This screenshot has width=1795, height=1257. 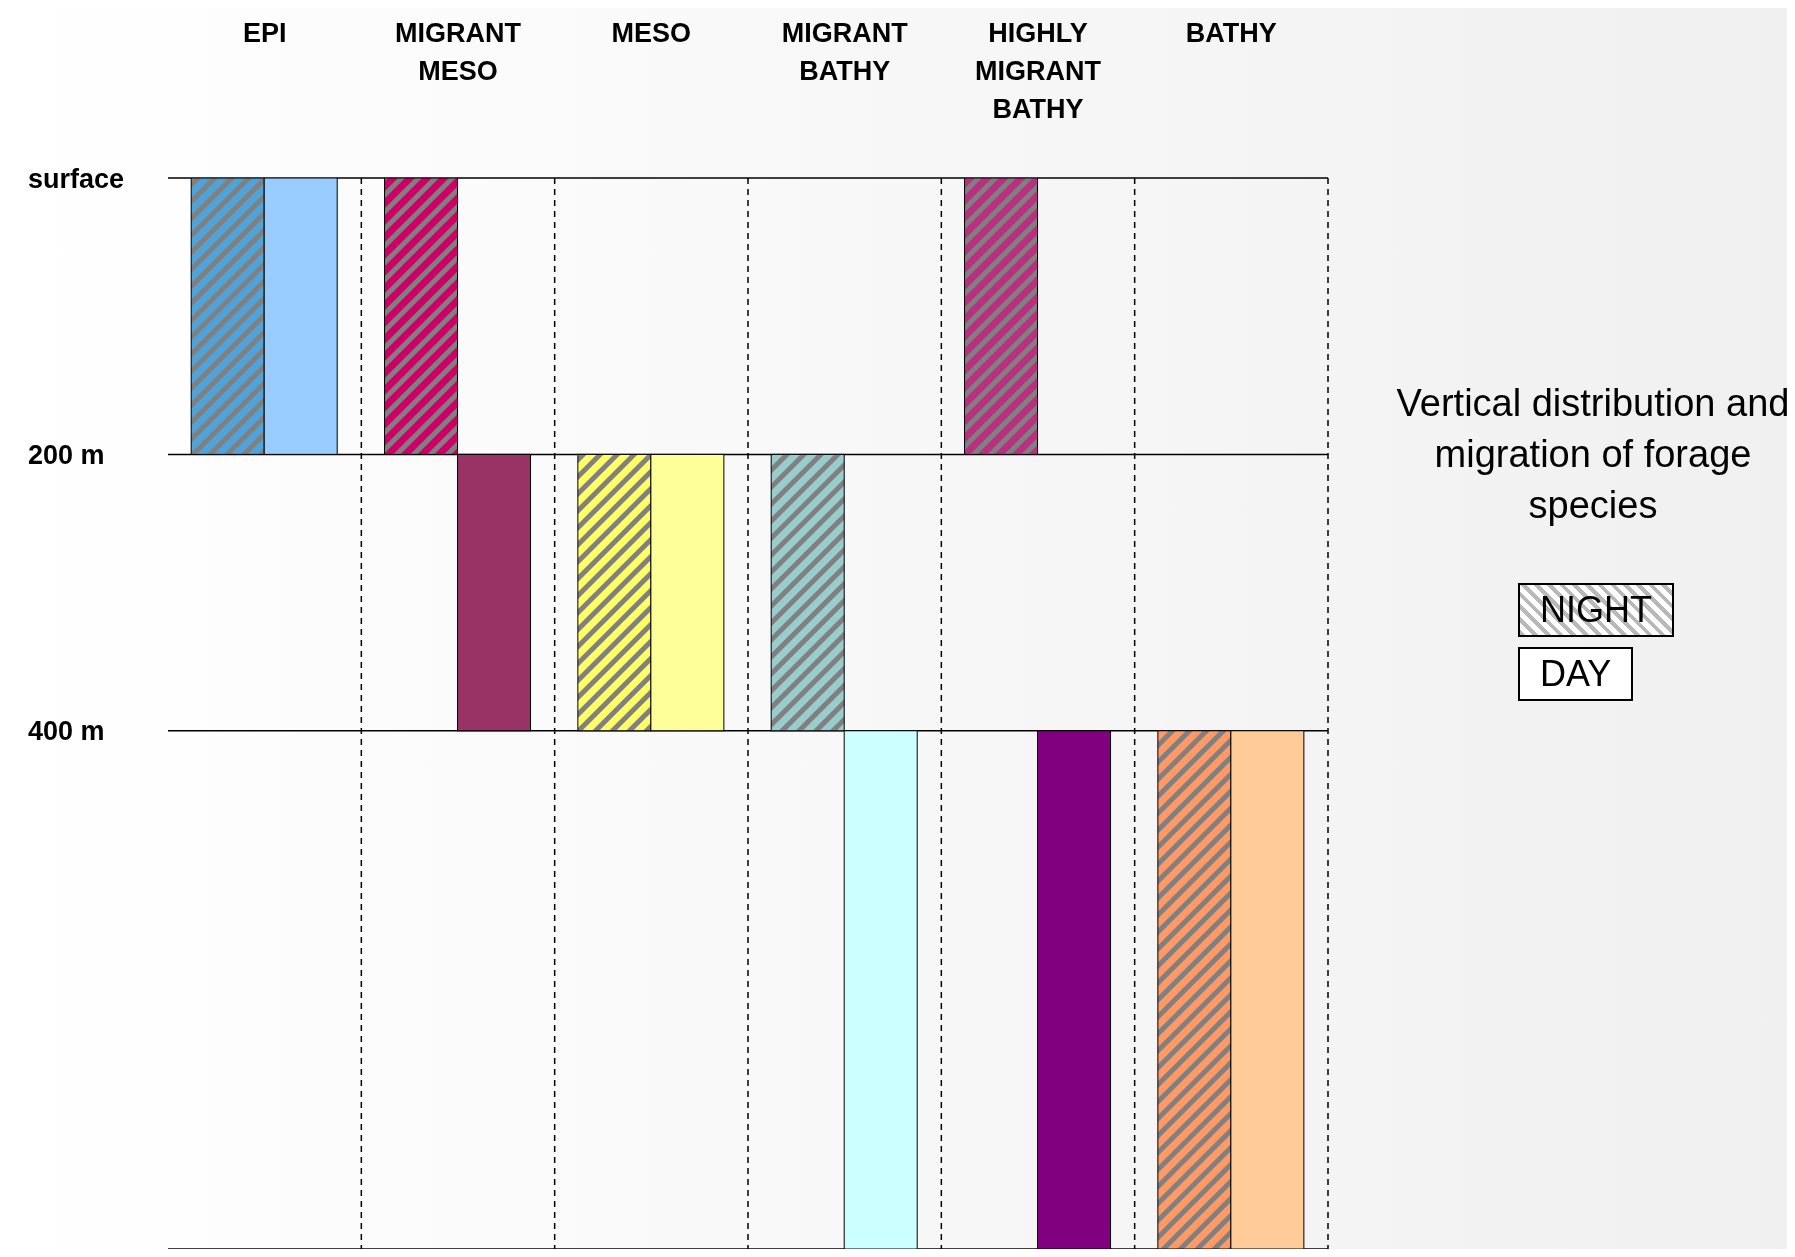 I want to click on text: Vertical distribution and migration of forage species, so click(x=1593, y=454).